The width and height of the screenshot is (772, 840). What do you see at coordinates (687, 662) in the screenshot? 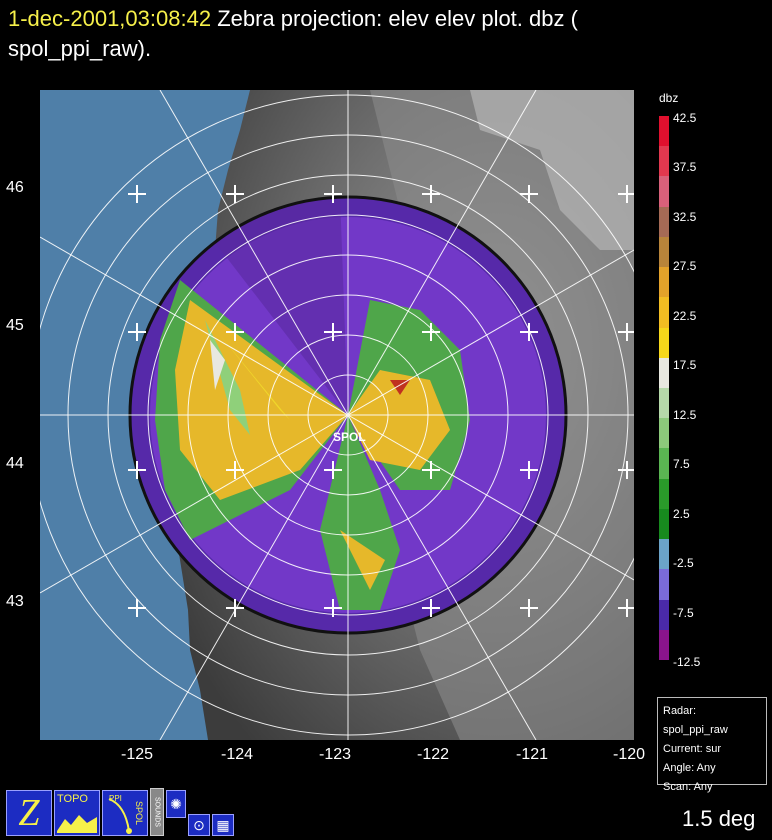
I see `colorbar-label: -12.5` at bounding box center [687, 662].